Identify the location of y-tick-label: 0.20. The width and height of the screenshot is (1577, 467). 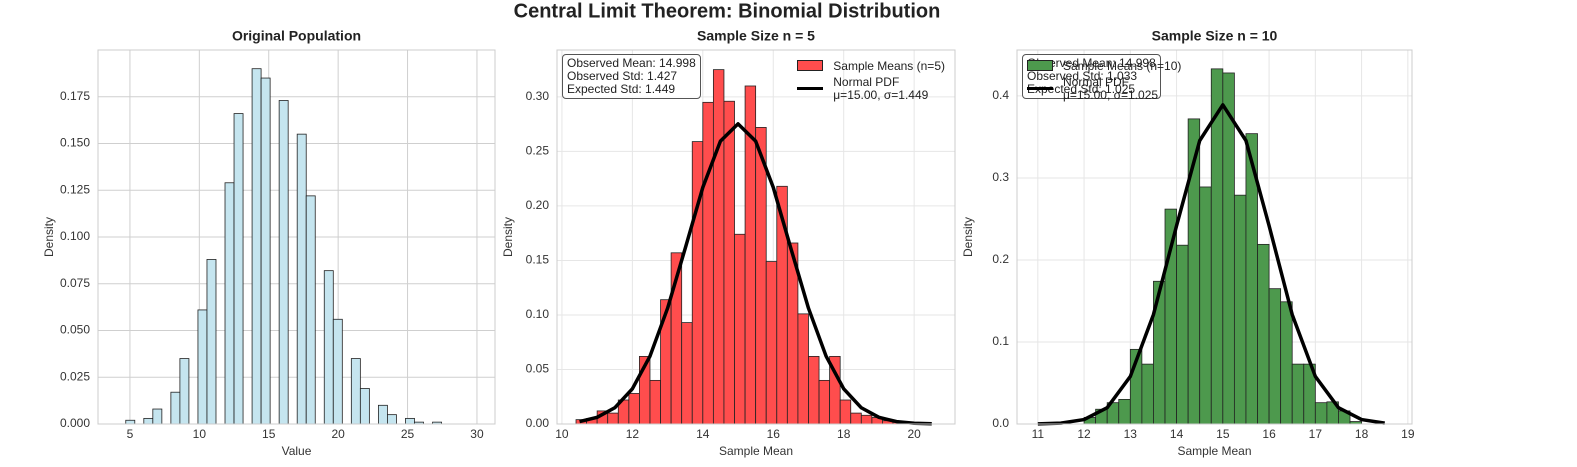
(538, 205).